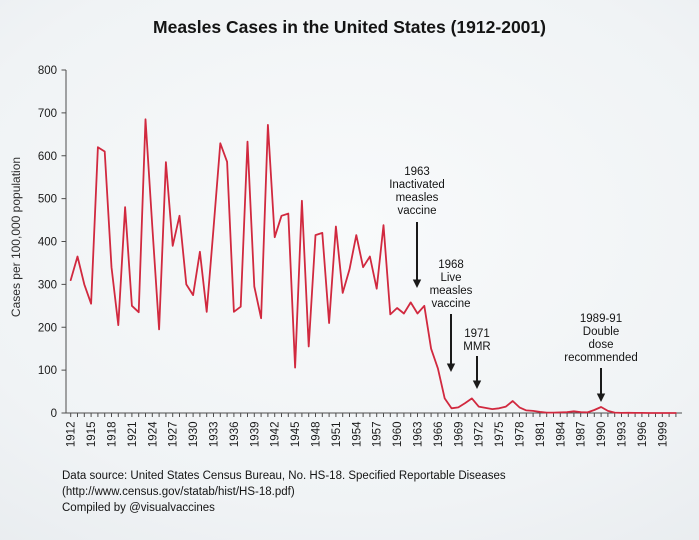 The height and width of the screenshot is (540, 699). What do you see at coordinates (47, 114) in the screenshot?
I see `y-tick-label: 700` at bounding box center [47, 114].